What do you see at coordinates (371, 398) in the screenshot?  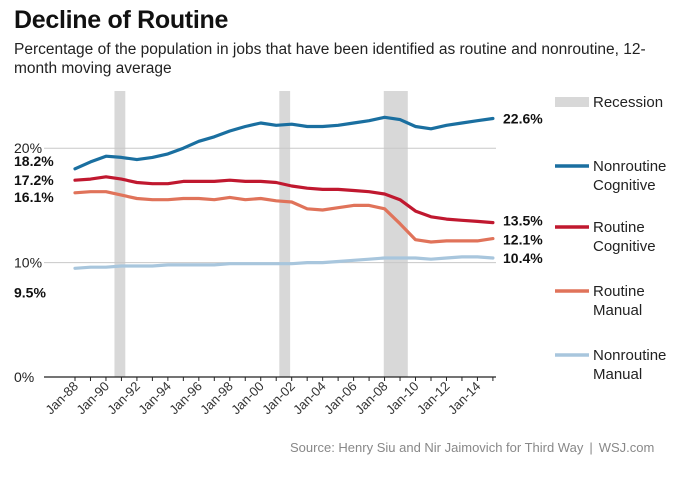 I see `x-tick-label-jan-08: Jan-08` at bounding box center [371, 398].